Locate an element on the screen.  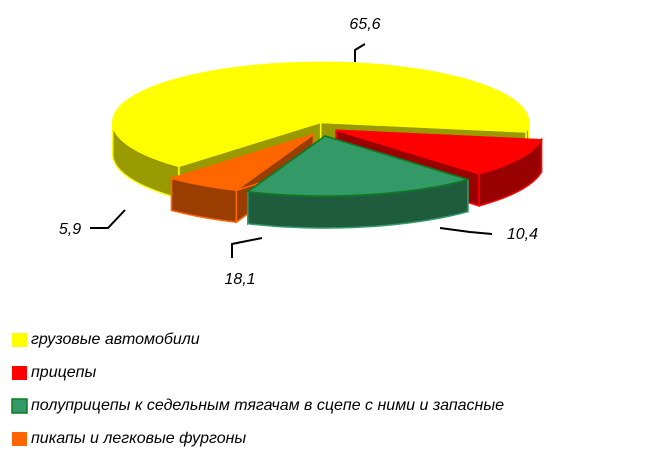
data-label: 10,4 is located at coordinates (522, 234).